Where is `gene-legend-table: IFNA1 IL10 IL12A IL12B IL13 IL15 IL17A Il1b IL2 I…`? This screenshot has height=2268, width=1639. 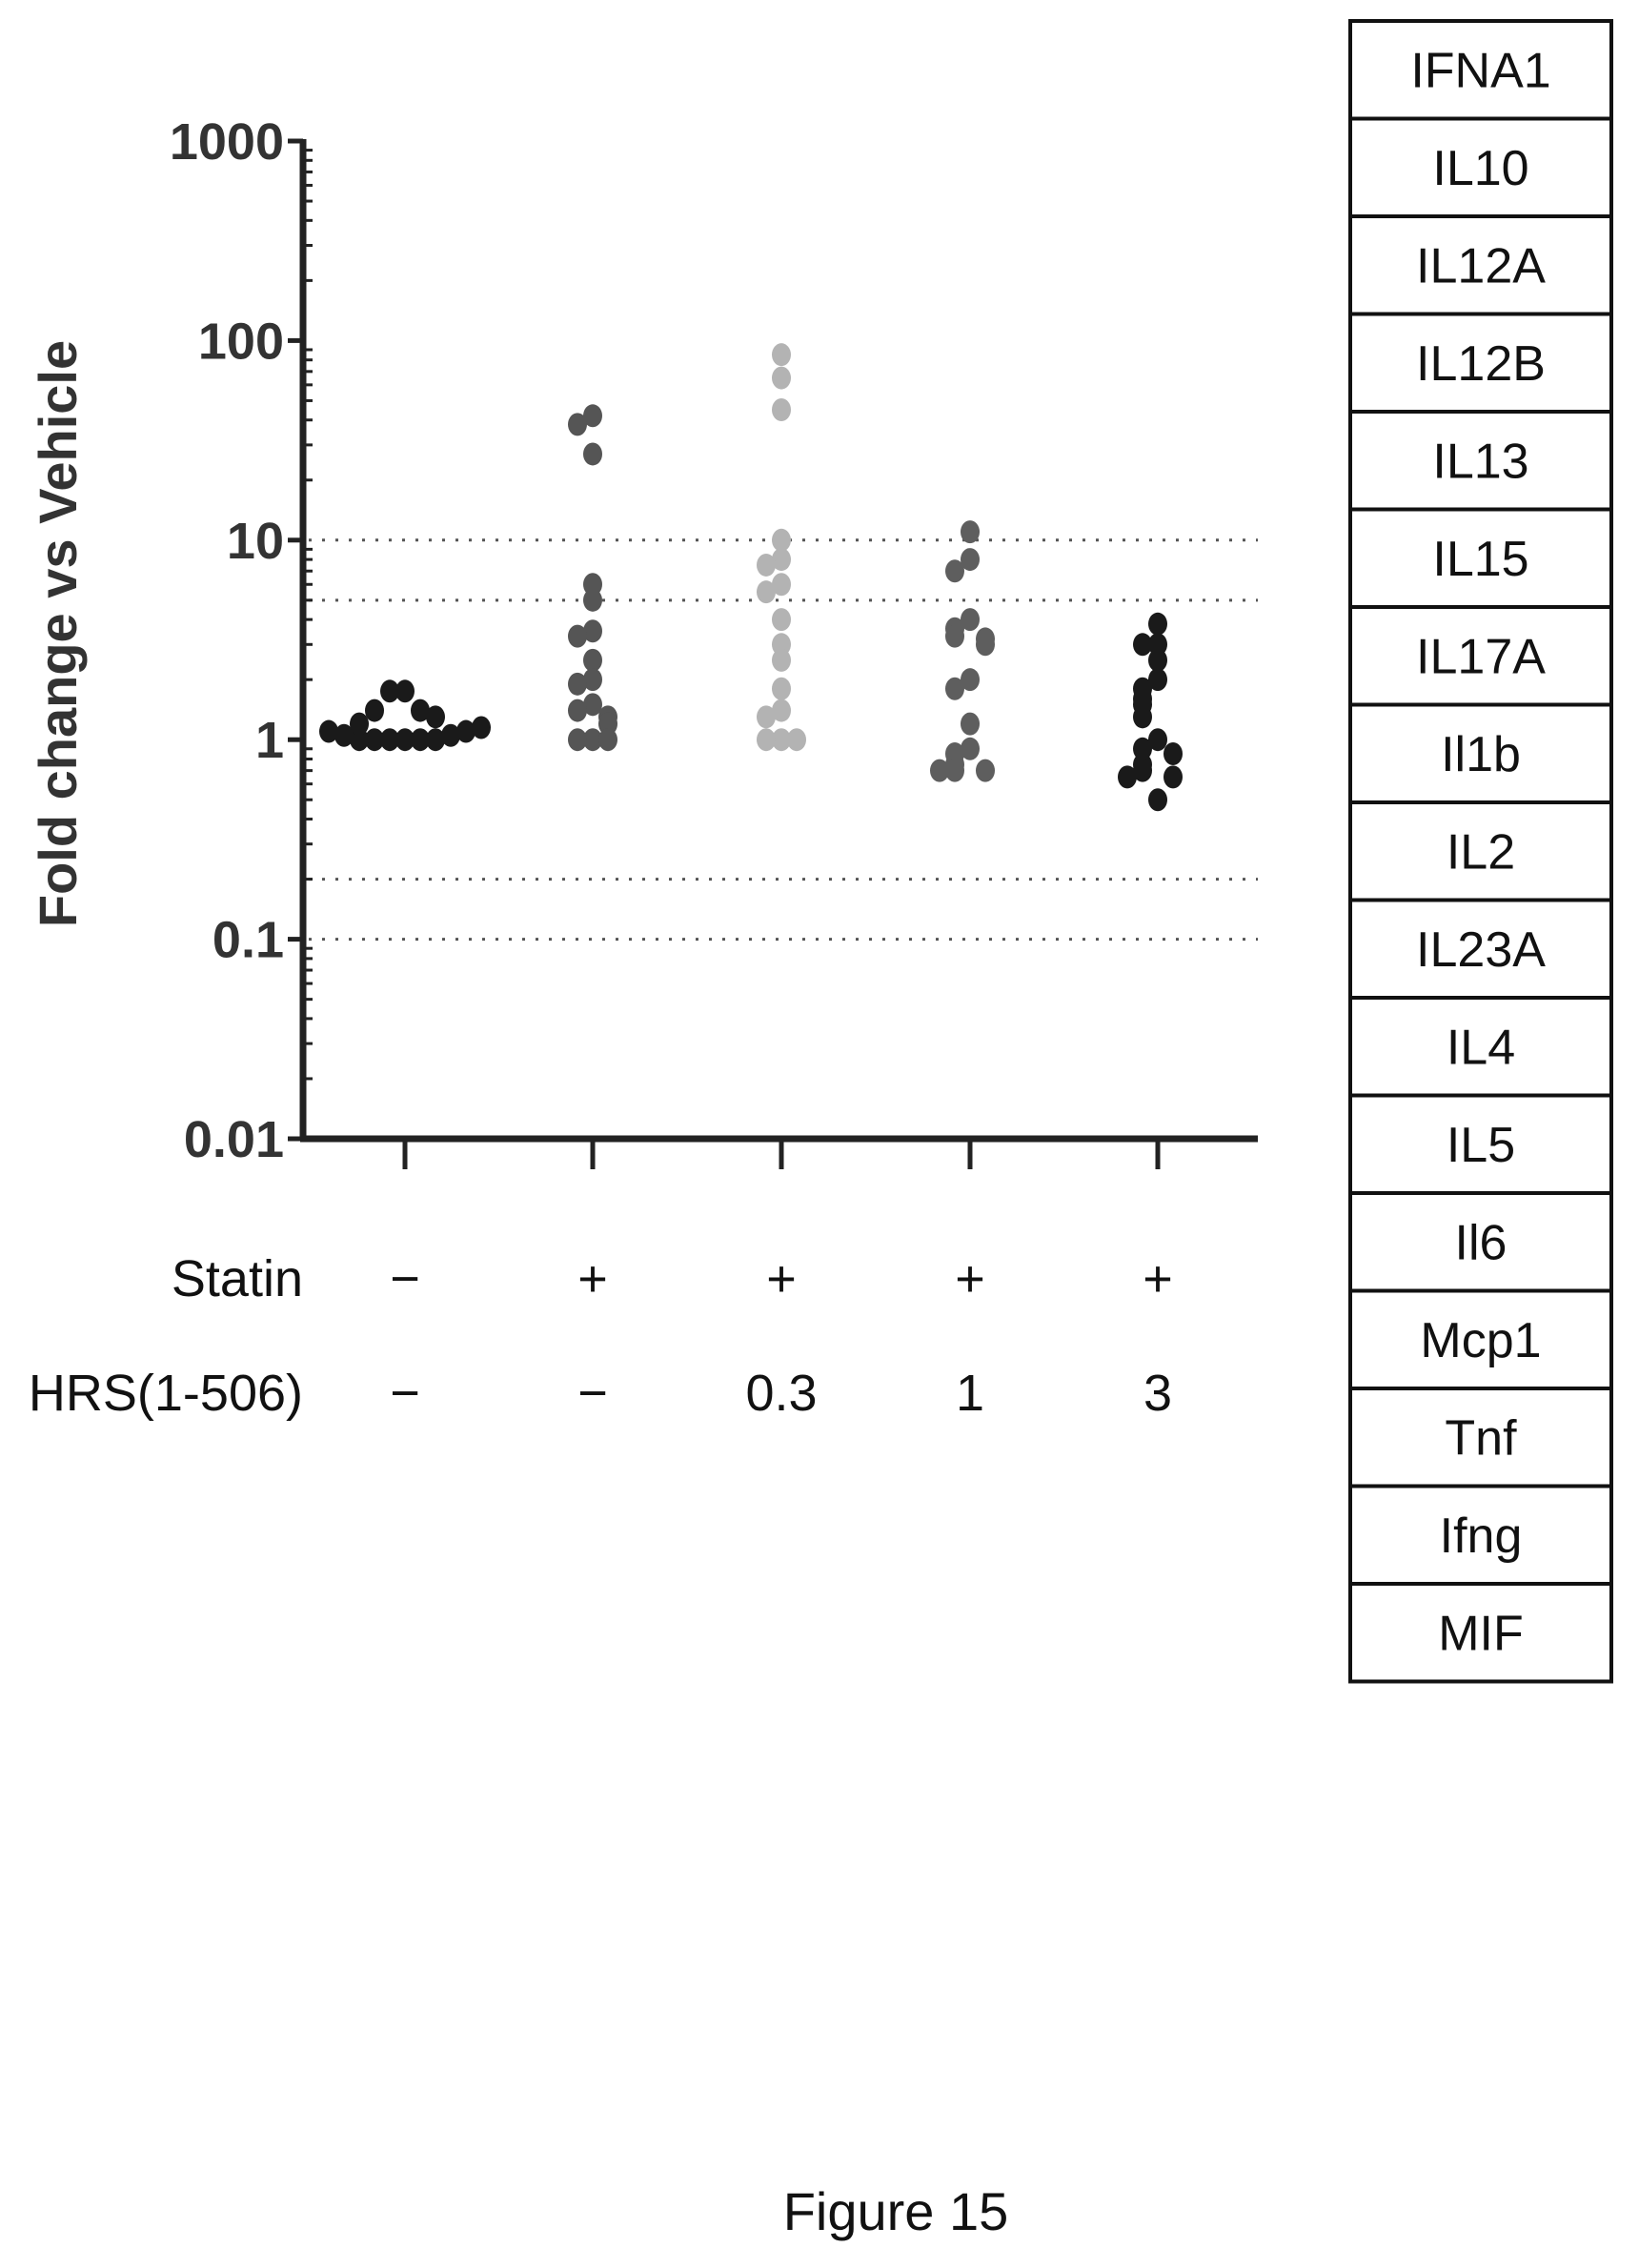
gene-legend-table: IFNA1 IL10 IL12A IL12B IL13 IL15 IL17A Il1b IL2 I… is located at coordinates (1480, 851).